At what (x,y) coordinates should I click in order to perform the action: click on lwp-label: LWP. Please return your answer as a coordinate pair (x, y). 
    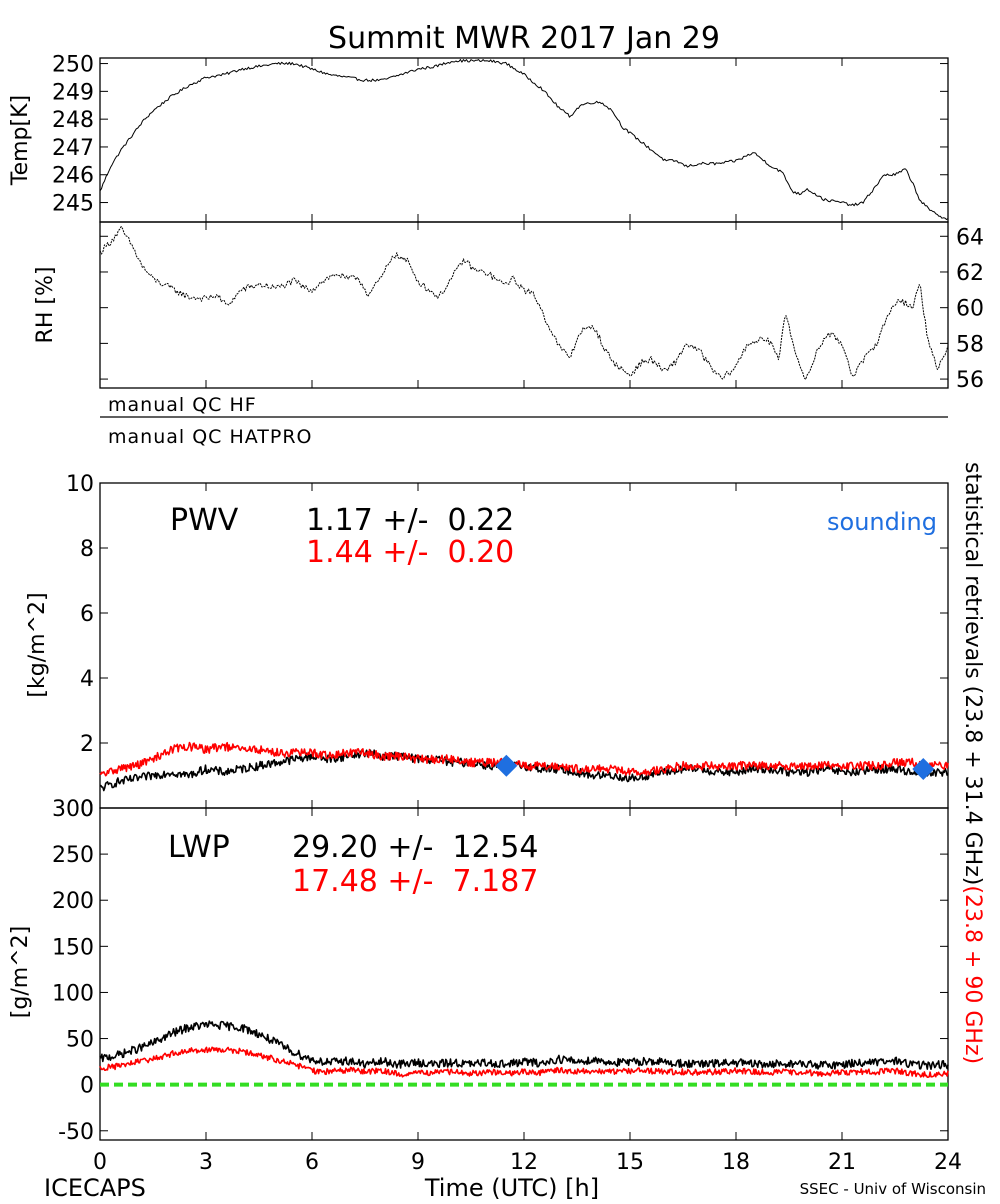
    Looking at the image, I should click on (199, 847).